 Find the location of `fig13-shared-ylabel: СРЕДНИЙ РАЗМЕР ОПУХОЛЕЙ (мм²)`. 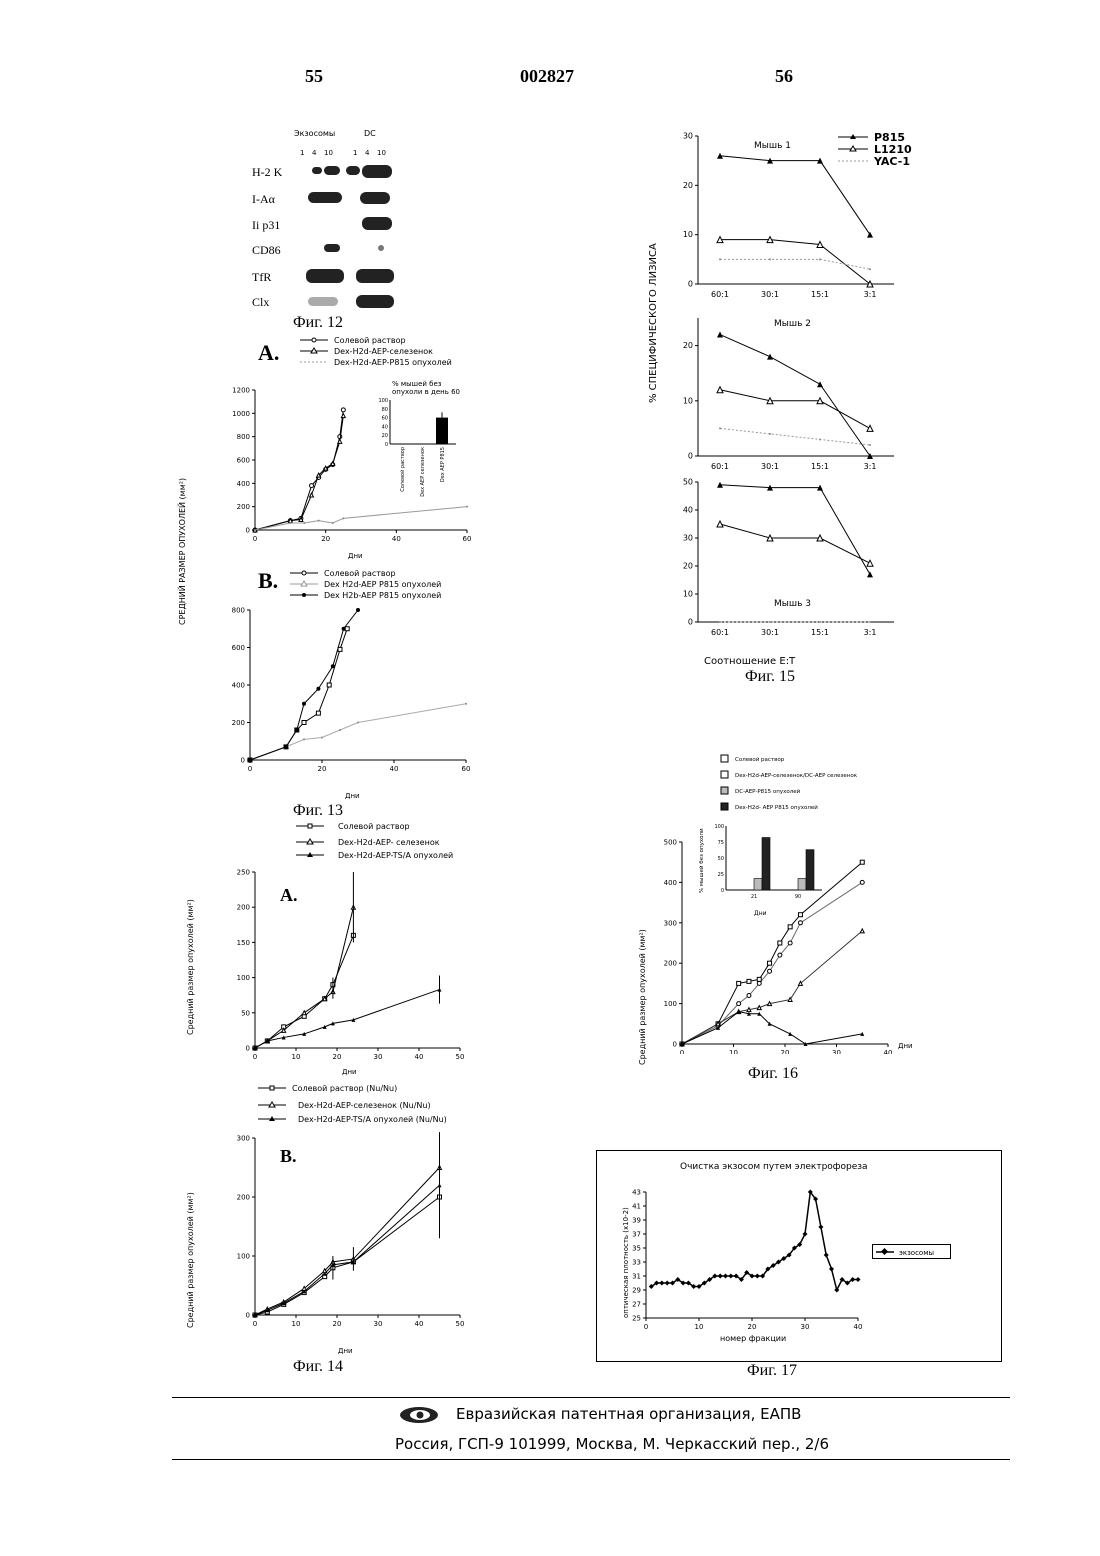

fig13-shared-ylabel: СРЕДНИЙ РАЗМЕР ОПУХОЛЕЙ (мм²) is located at coordinates (182, 551).